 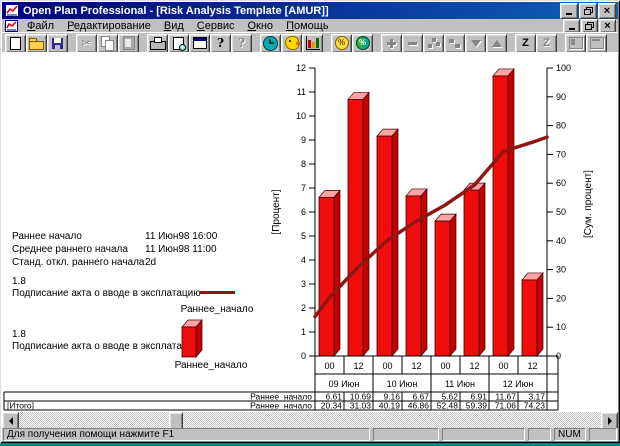 I want to click on left-tick-label: 5, so click(x=303, y=236).